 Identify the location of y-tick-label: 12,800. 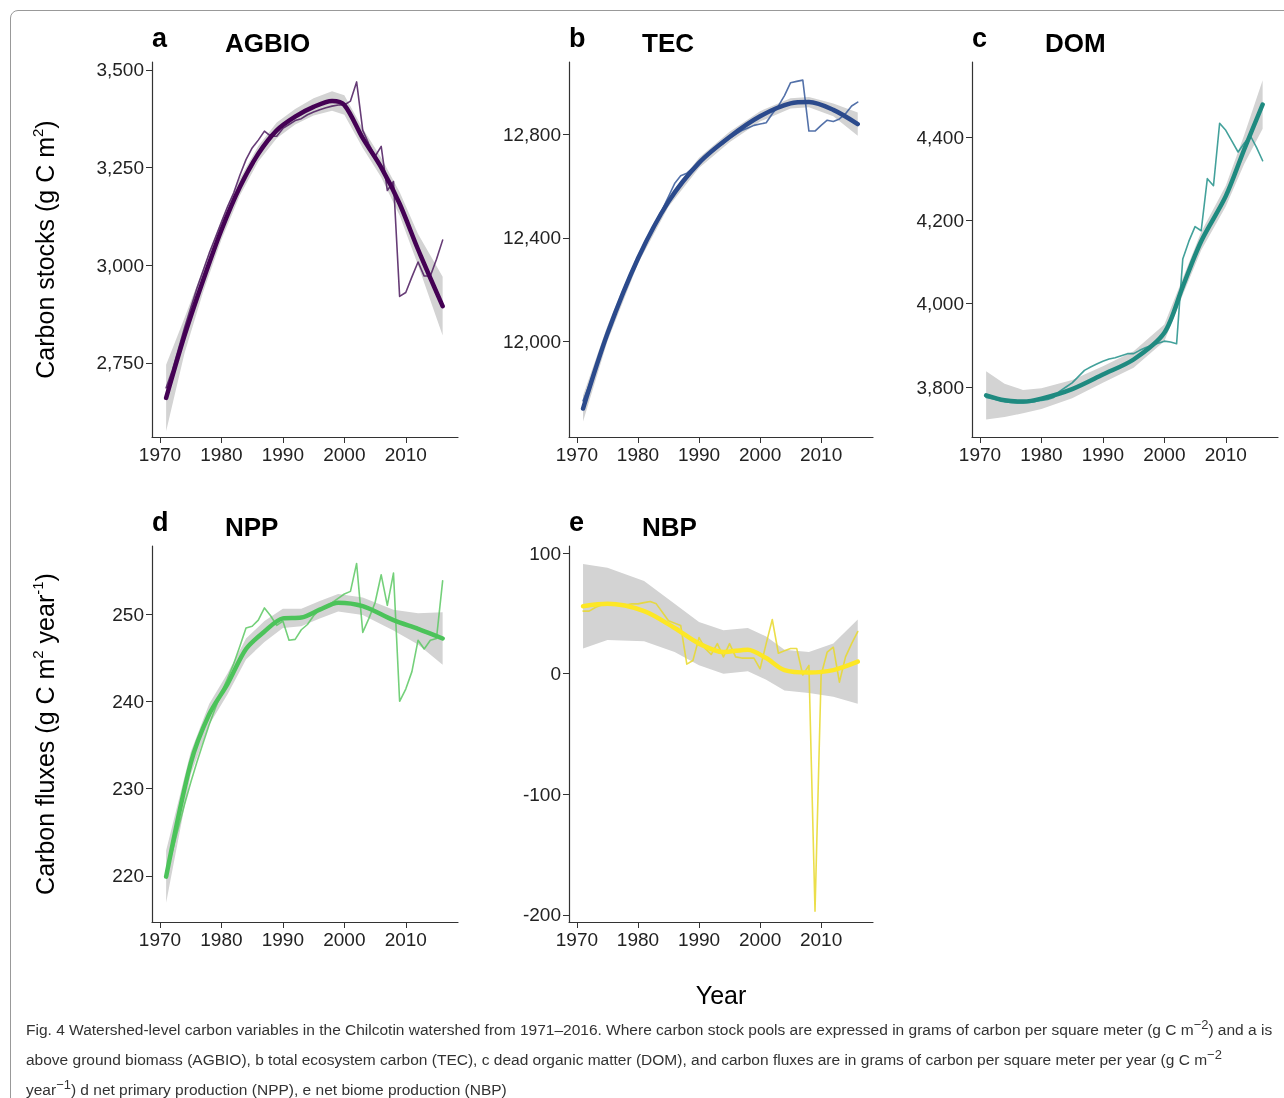
(531, 134).